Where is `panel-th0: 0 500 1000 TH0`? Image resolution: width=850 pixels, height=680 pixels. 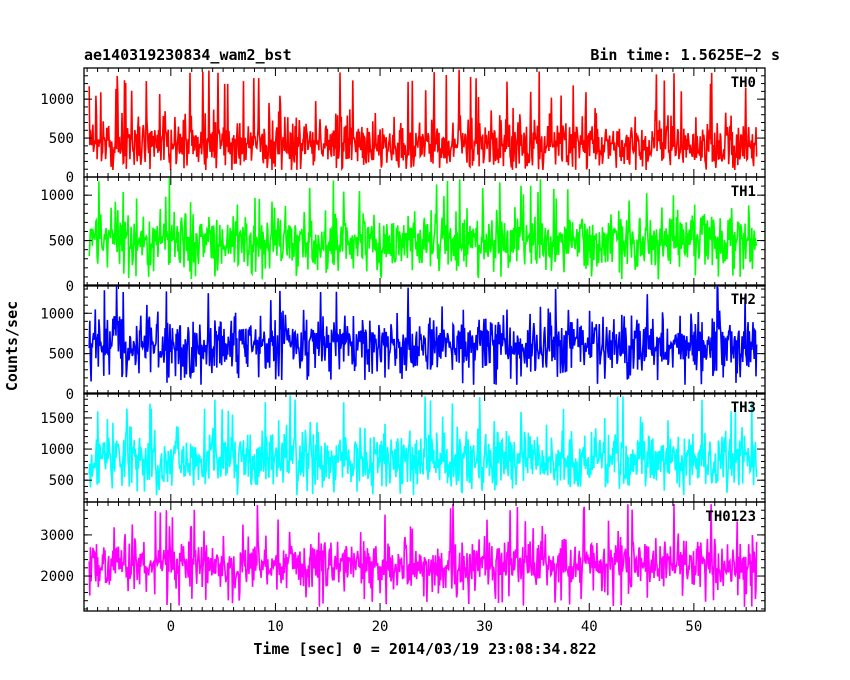
panel-th0: 0 500 1000 TH0 is located at coordinates (403, 126).